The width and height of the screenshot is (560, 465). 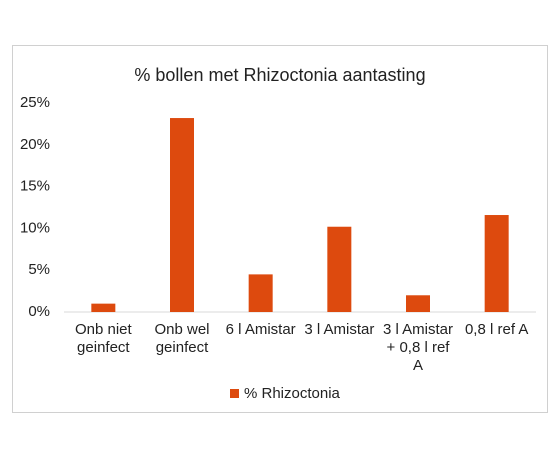 What do you see at coordinates (418, 347) in the screenshot?
I see `x-tick-label: 3 l Amistar + 0,8 l ref A` at bounding box center [418, 347].